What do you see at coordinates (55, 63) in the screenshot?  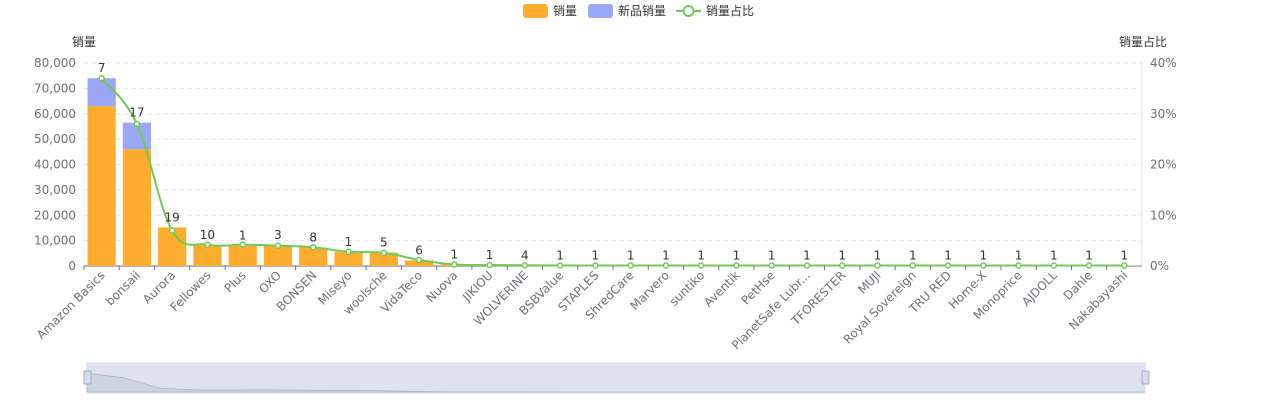 I see `y-tick-label: 80,000` at bounding box center [55, 63].